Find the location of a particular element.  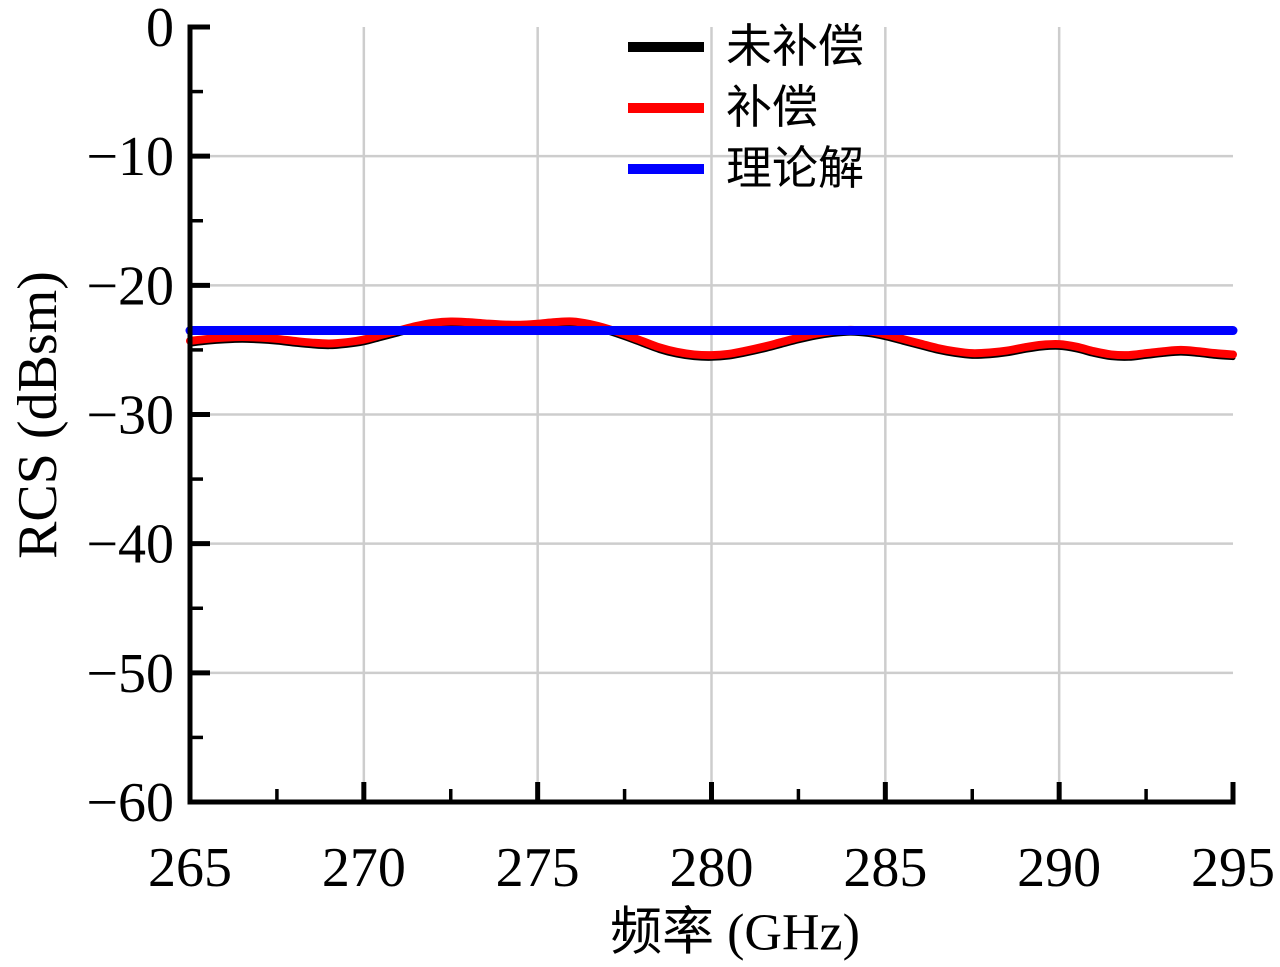

legend-label-uncompensated: 未补偿 is located at coordinates (795, 46).